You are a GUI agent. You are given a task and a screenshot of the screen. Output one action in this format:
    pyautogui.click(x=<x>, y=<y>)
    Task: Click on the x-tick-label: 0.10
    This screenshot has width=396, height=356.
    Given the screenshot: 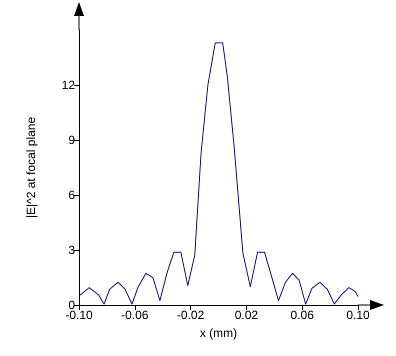 What is the action you would take?
    pyautogui.click(x=358, y=315)
    